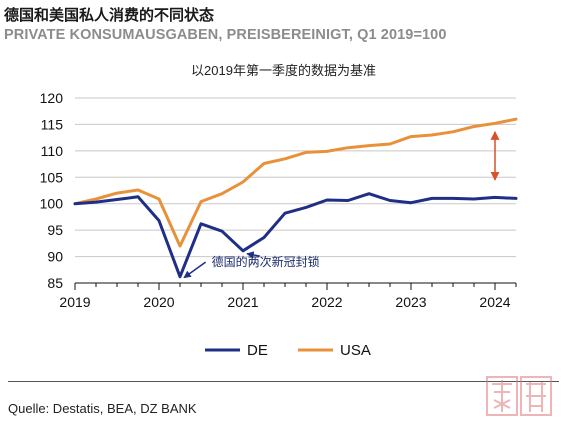  I want to click on x-tick-label: 2024, so click(494, 302).